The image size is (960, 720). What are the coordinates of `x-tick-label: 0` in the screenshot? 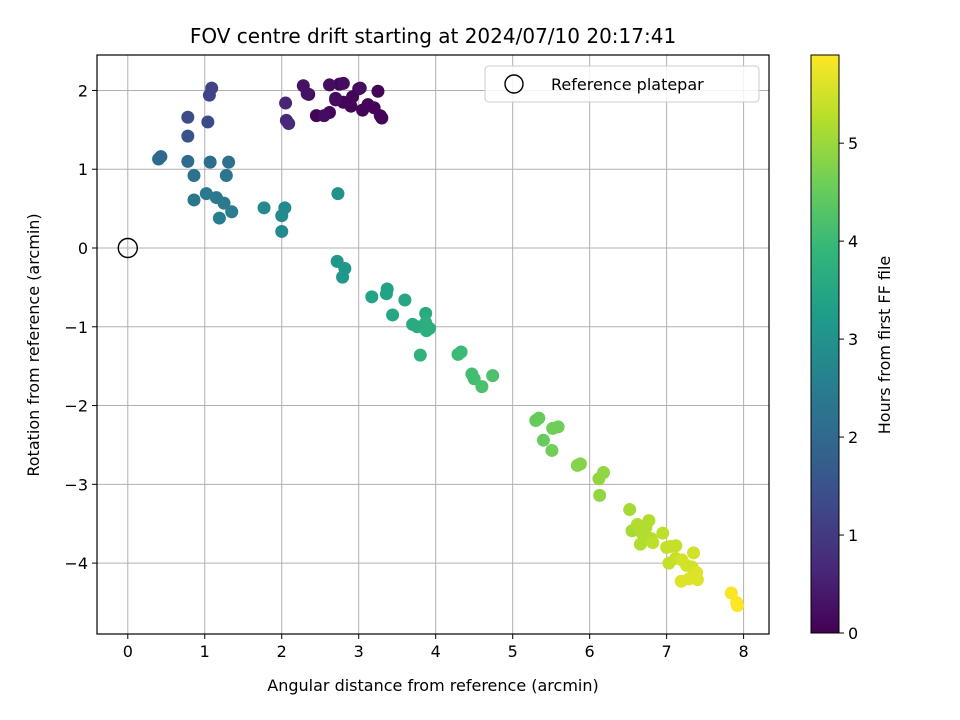 It's located at (128, 651).